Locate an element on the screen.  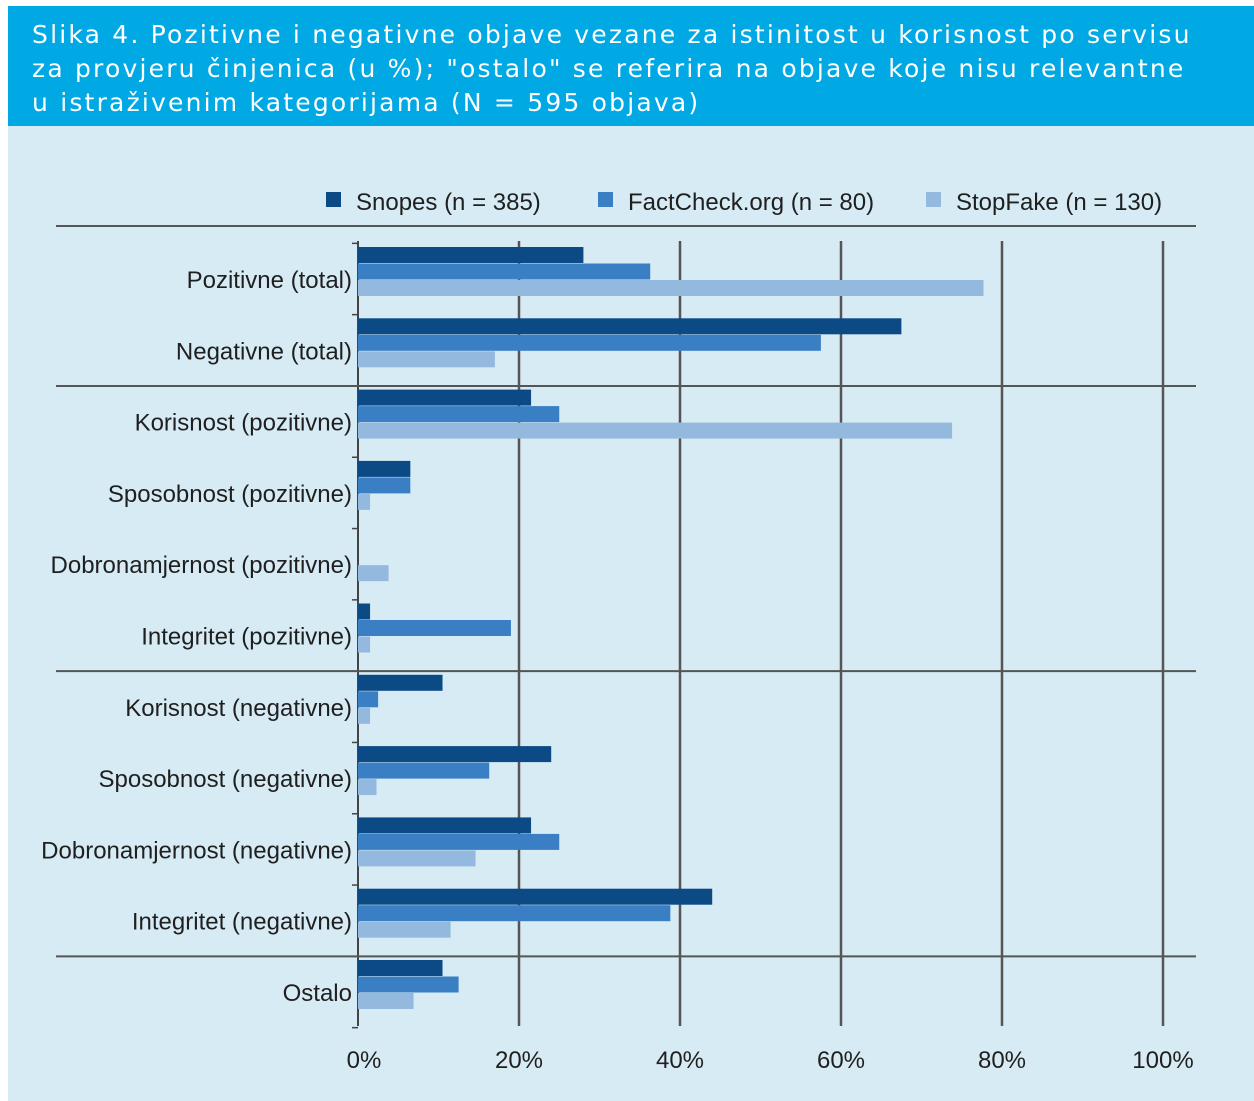
x-tick-label: 0% is located at coordinates (364, 1060).